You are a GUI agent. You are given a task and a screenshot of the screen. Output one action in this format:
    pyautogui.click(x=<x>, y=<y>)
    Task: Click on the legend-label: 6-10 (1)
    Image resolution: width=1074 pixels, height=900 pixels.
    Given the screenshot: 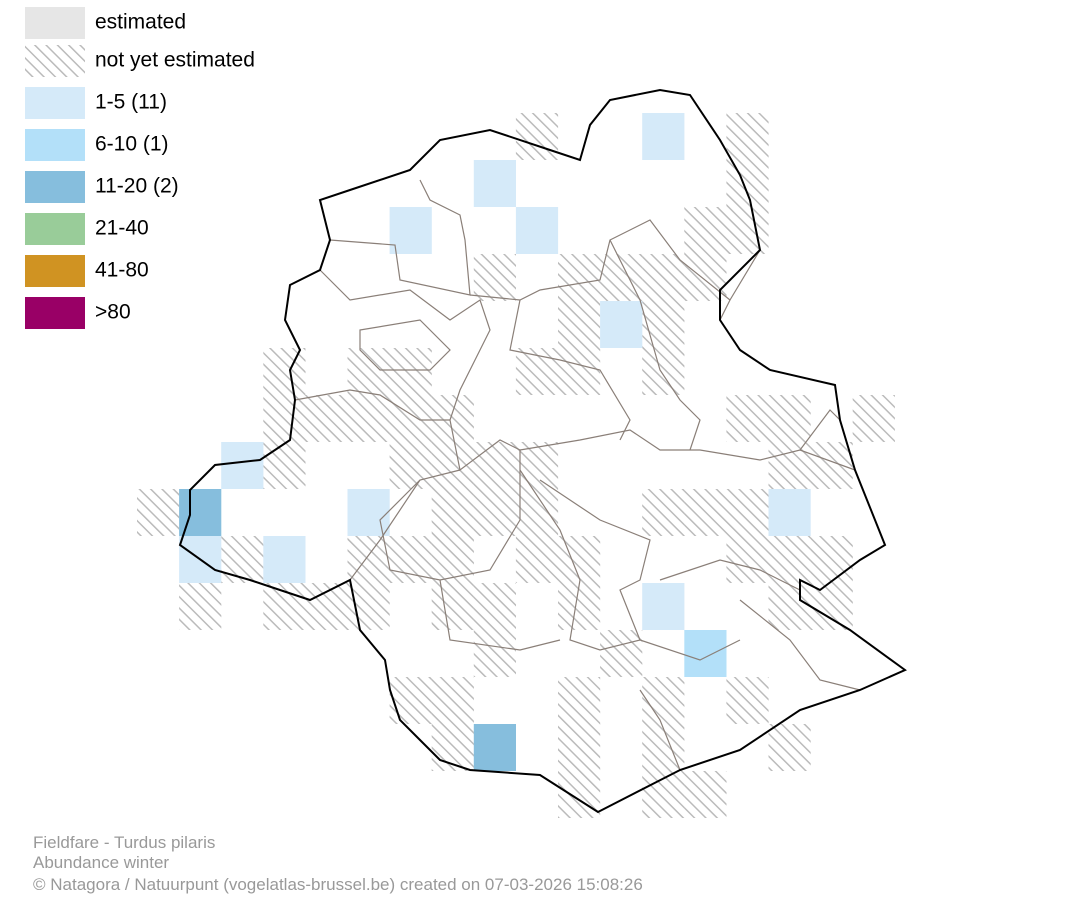 What is the action you would take?
    pyautogui.click(x=132, y=144)
    